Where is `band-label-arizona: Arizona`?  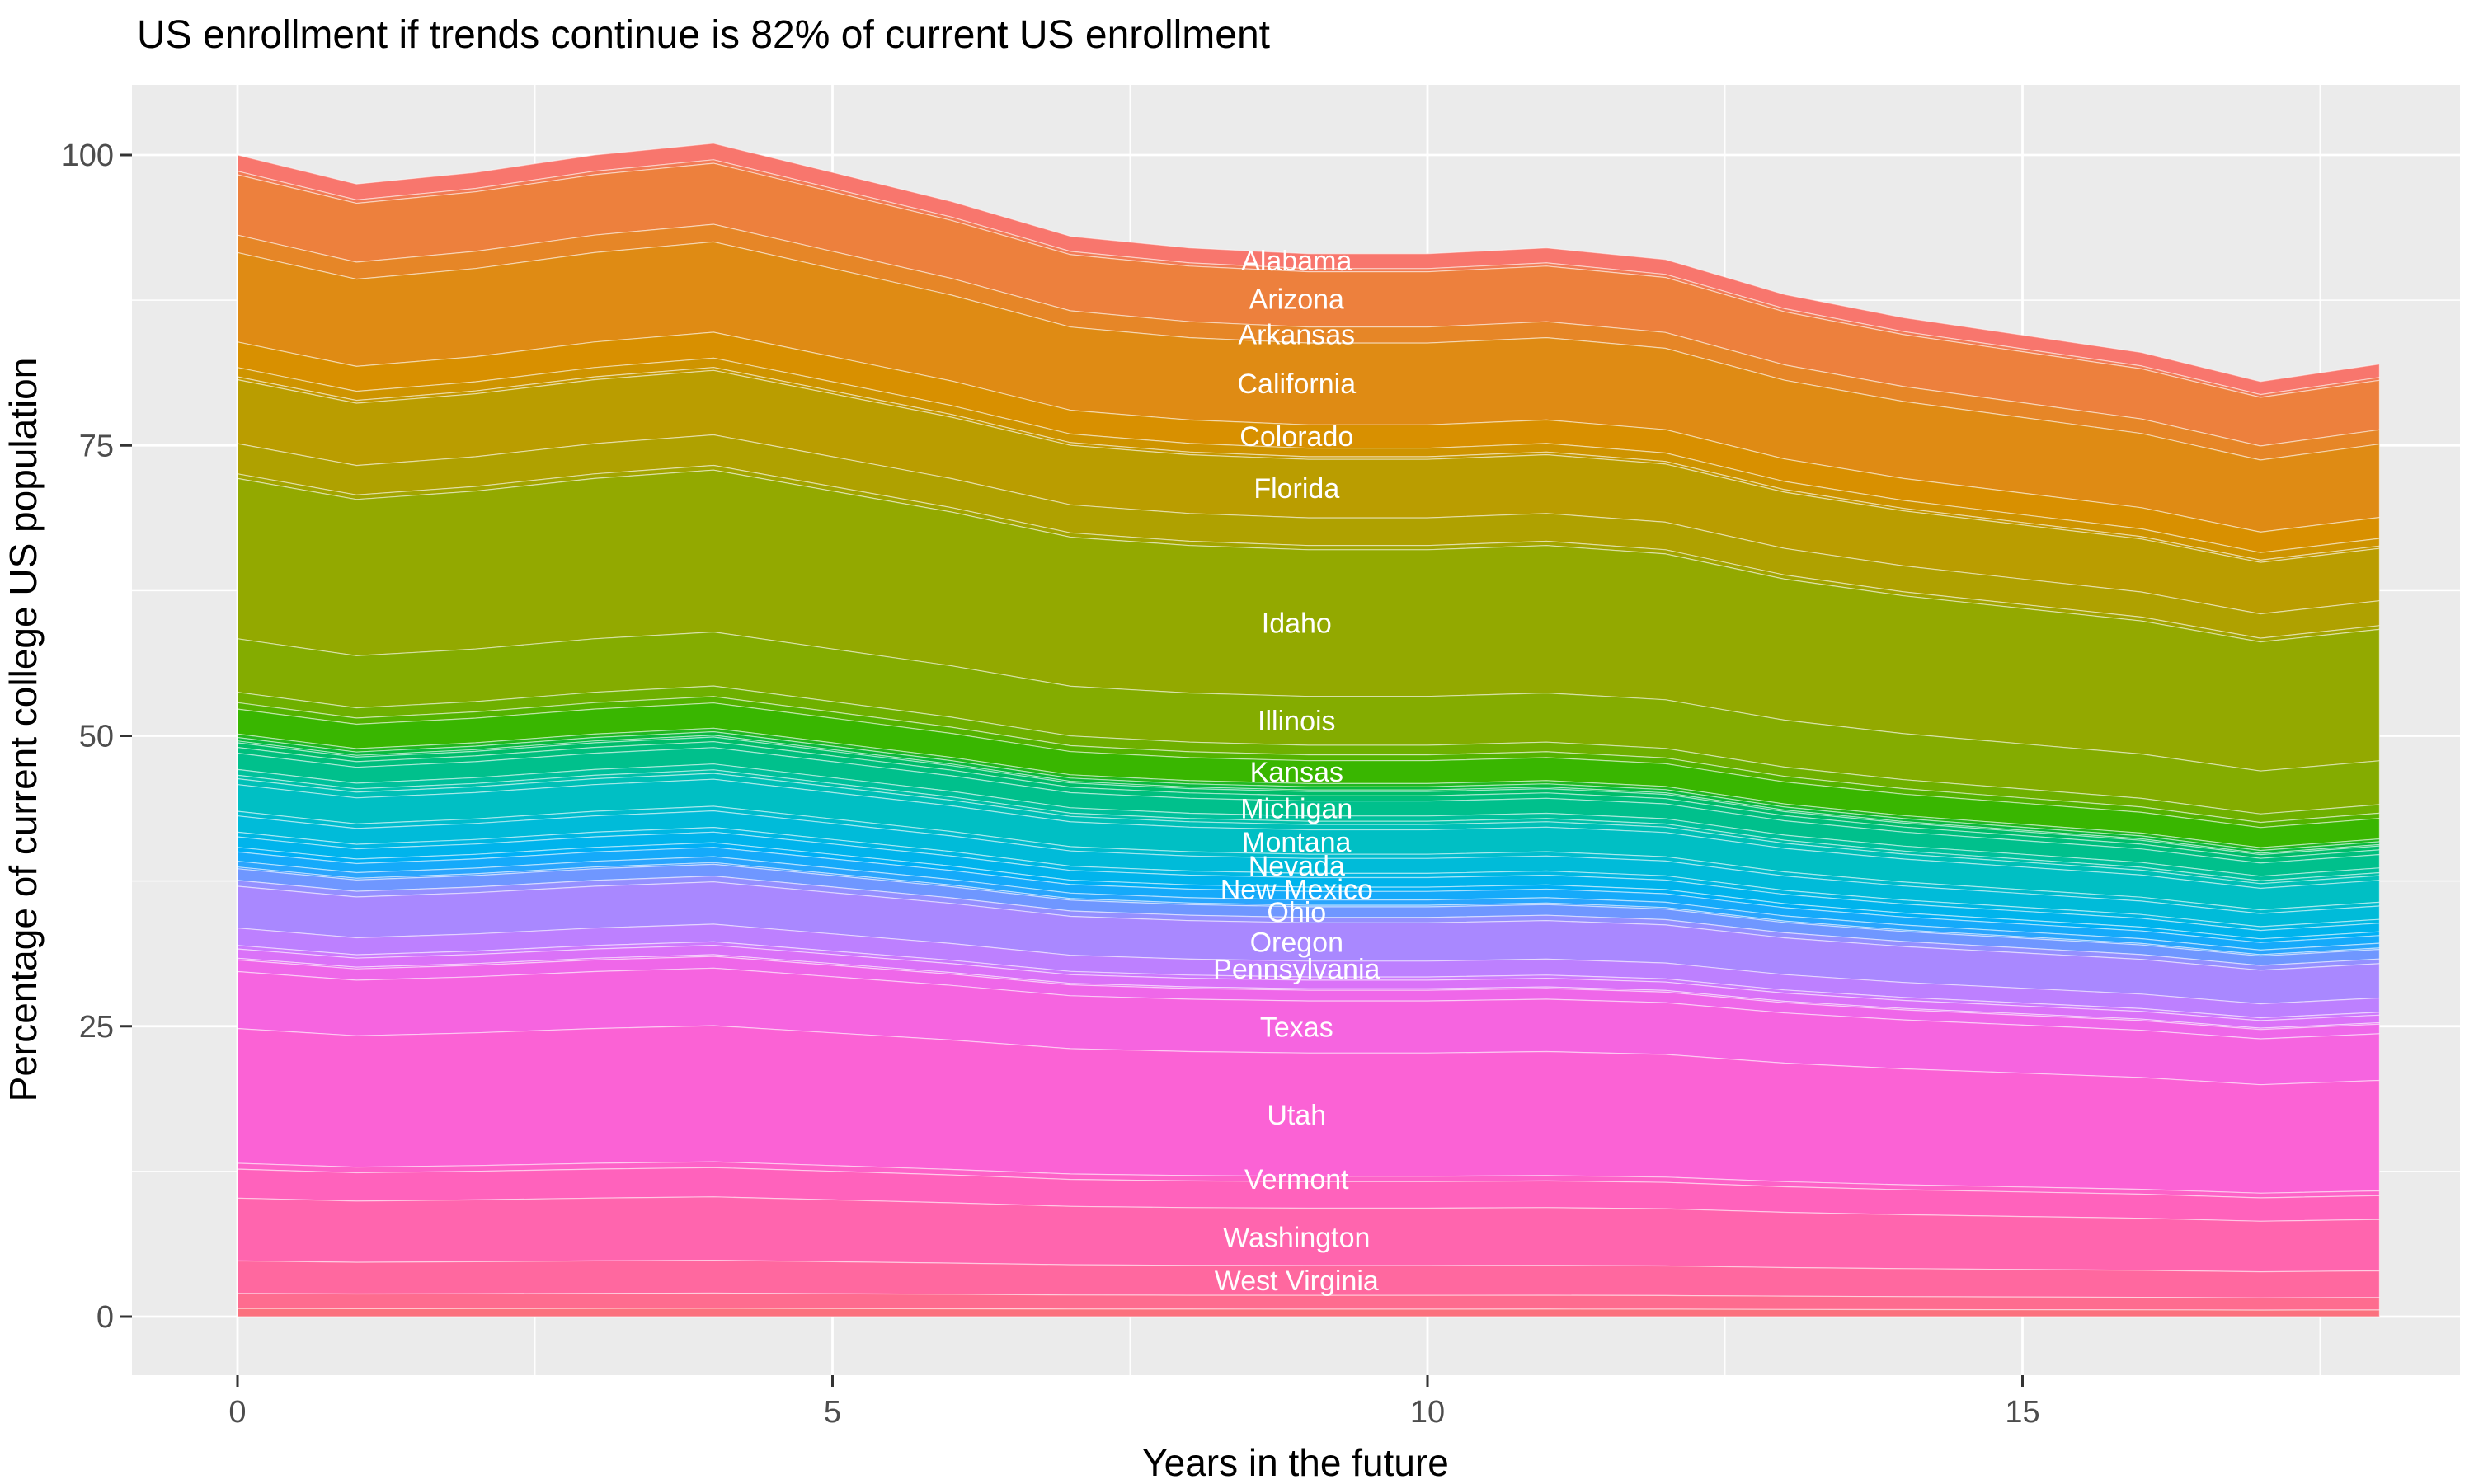 band-label-arizona: Arizona is located at coordinates (1296, 300).